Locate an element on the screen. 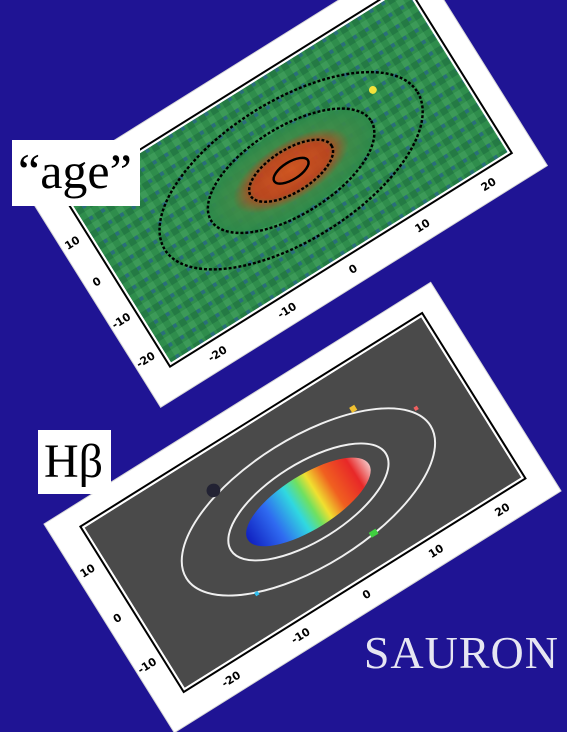 The width and height of the screenshot is (567, 732). age-contour-center is located at coordinates (291, 170).